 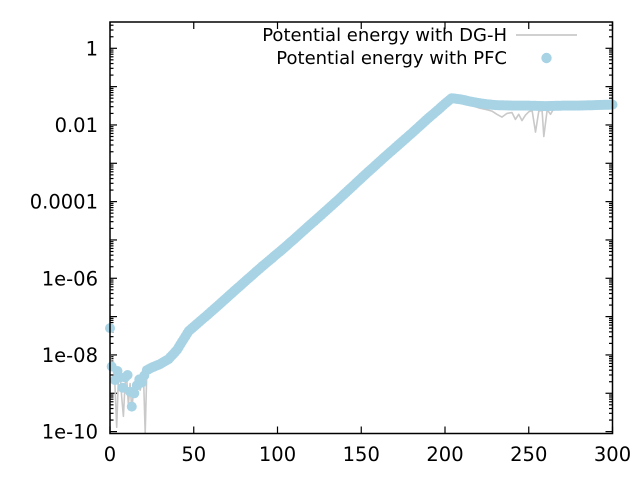 I want to click on x-tick-label: 300, so click(x=612, y=454).